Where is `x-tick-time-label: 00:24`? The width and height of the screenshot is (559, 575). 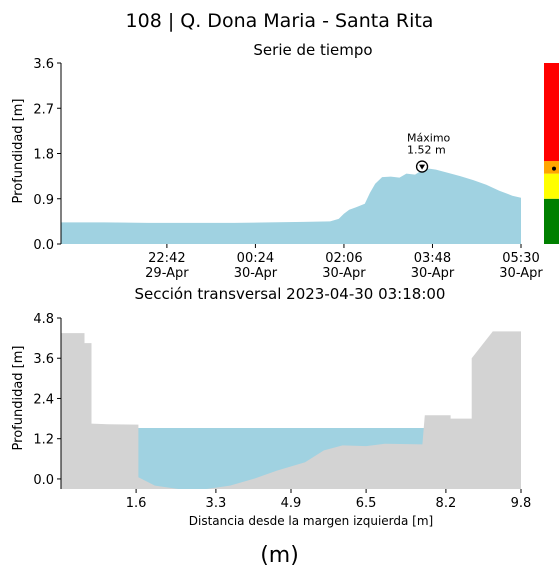 x-tick-time-label: 00:24 is located at coordinates (255, 258).